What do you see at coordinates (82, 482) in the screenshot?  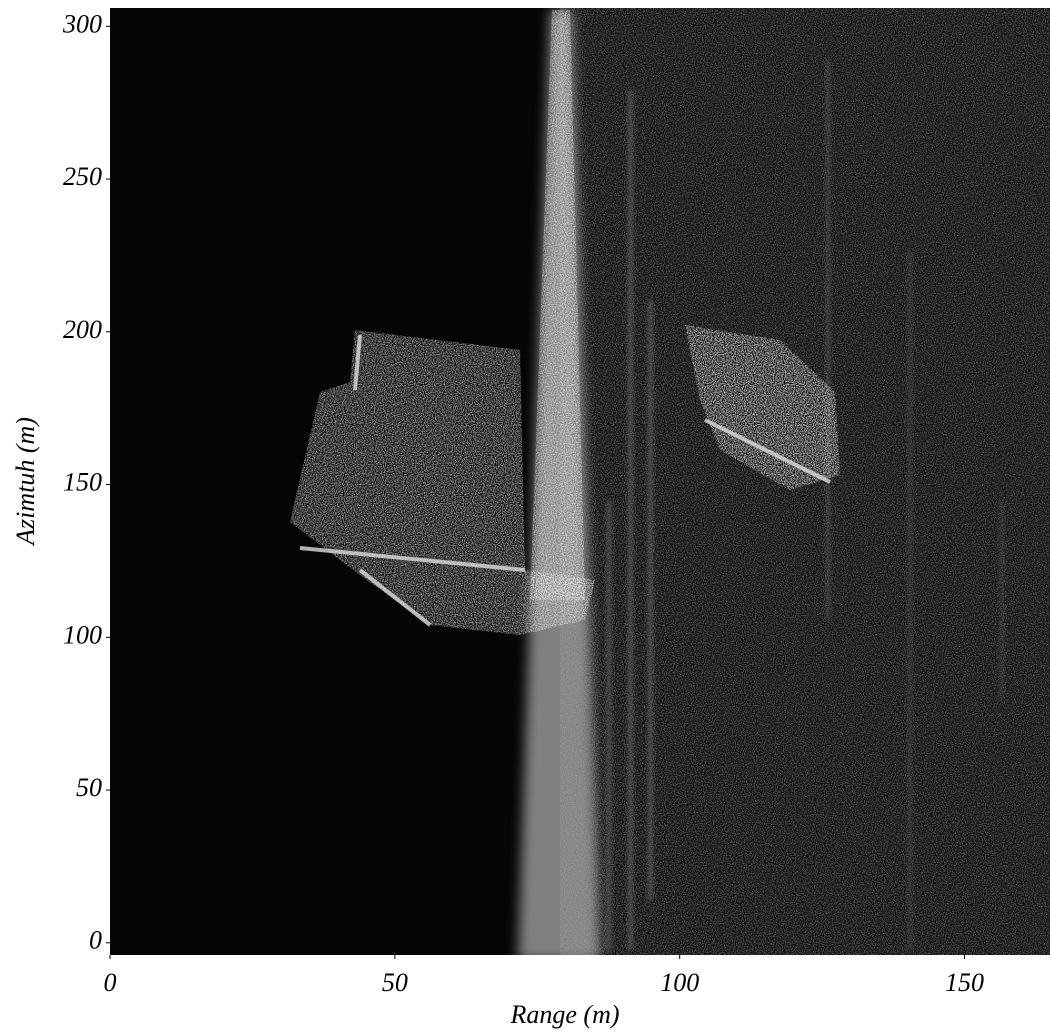 I see `y-tick-label: 150` at bounding box center [82, 482].